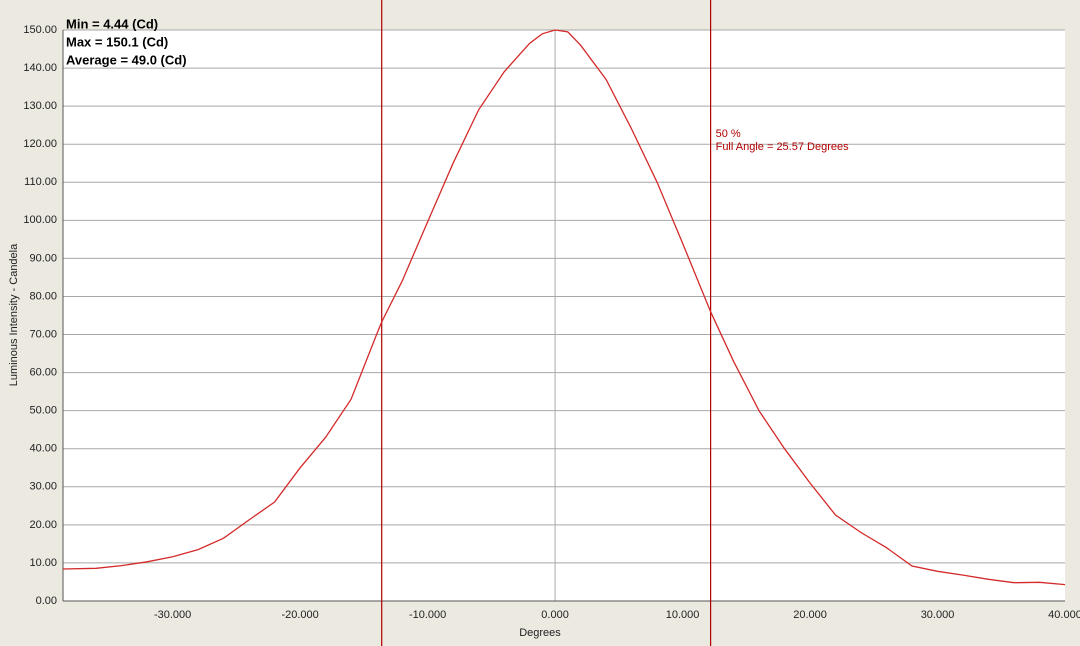  What do you see at coordinates (43, 373) in the screenshot?
I see `y-tick-label: 60.00` at bounding box center [43, 373].